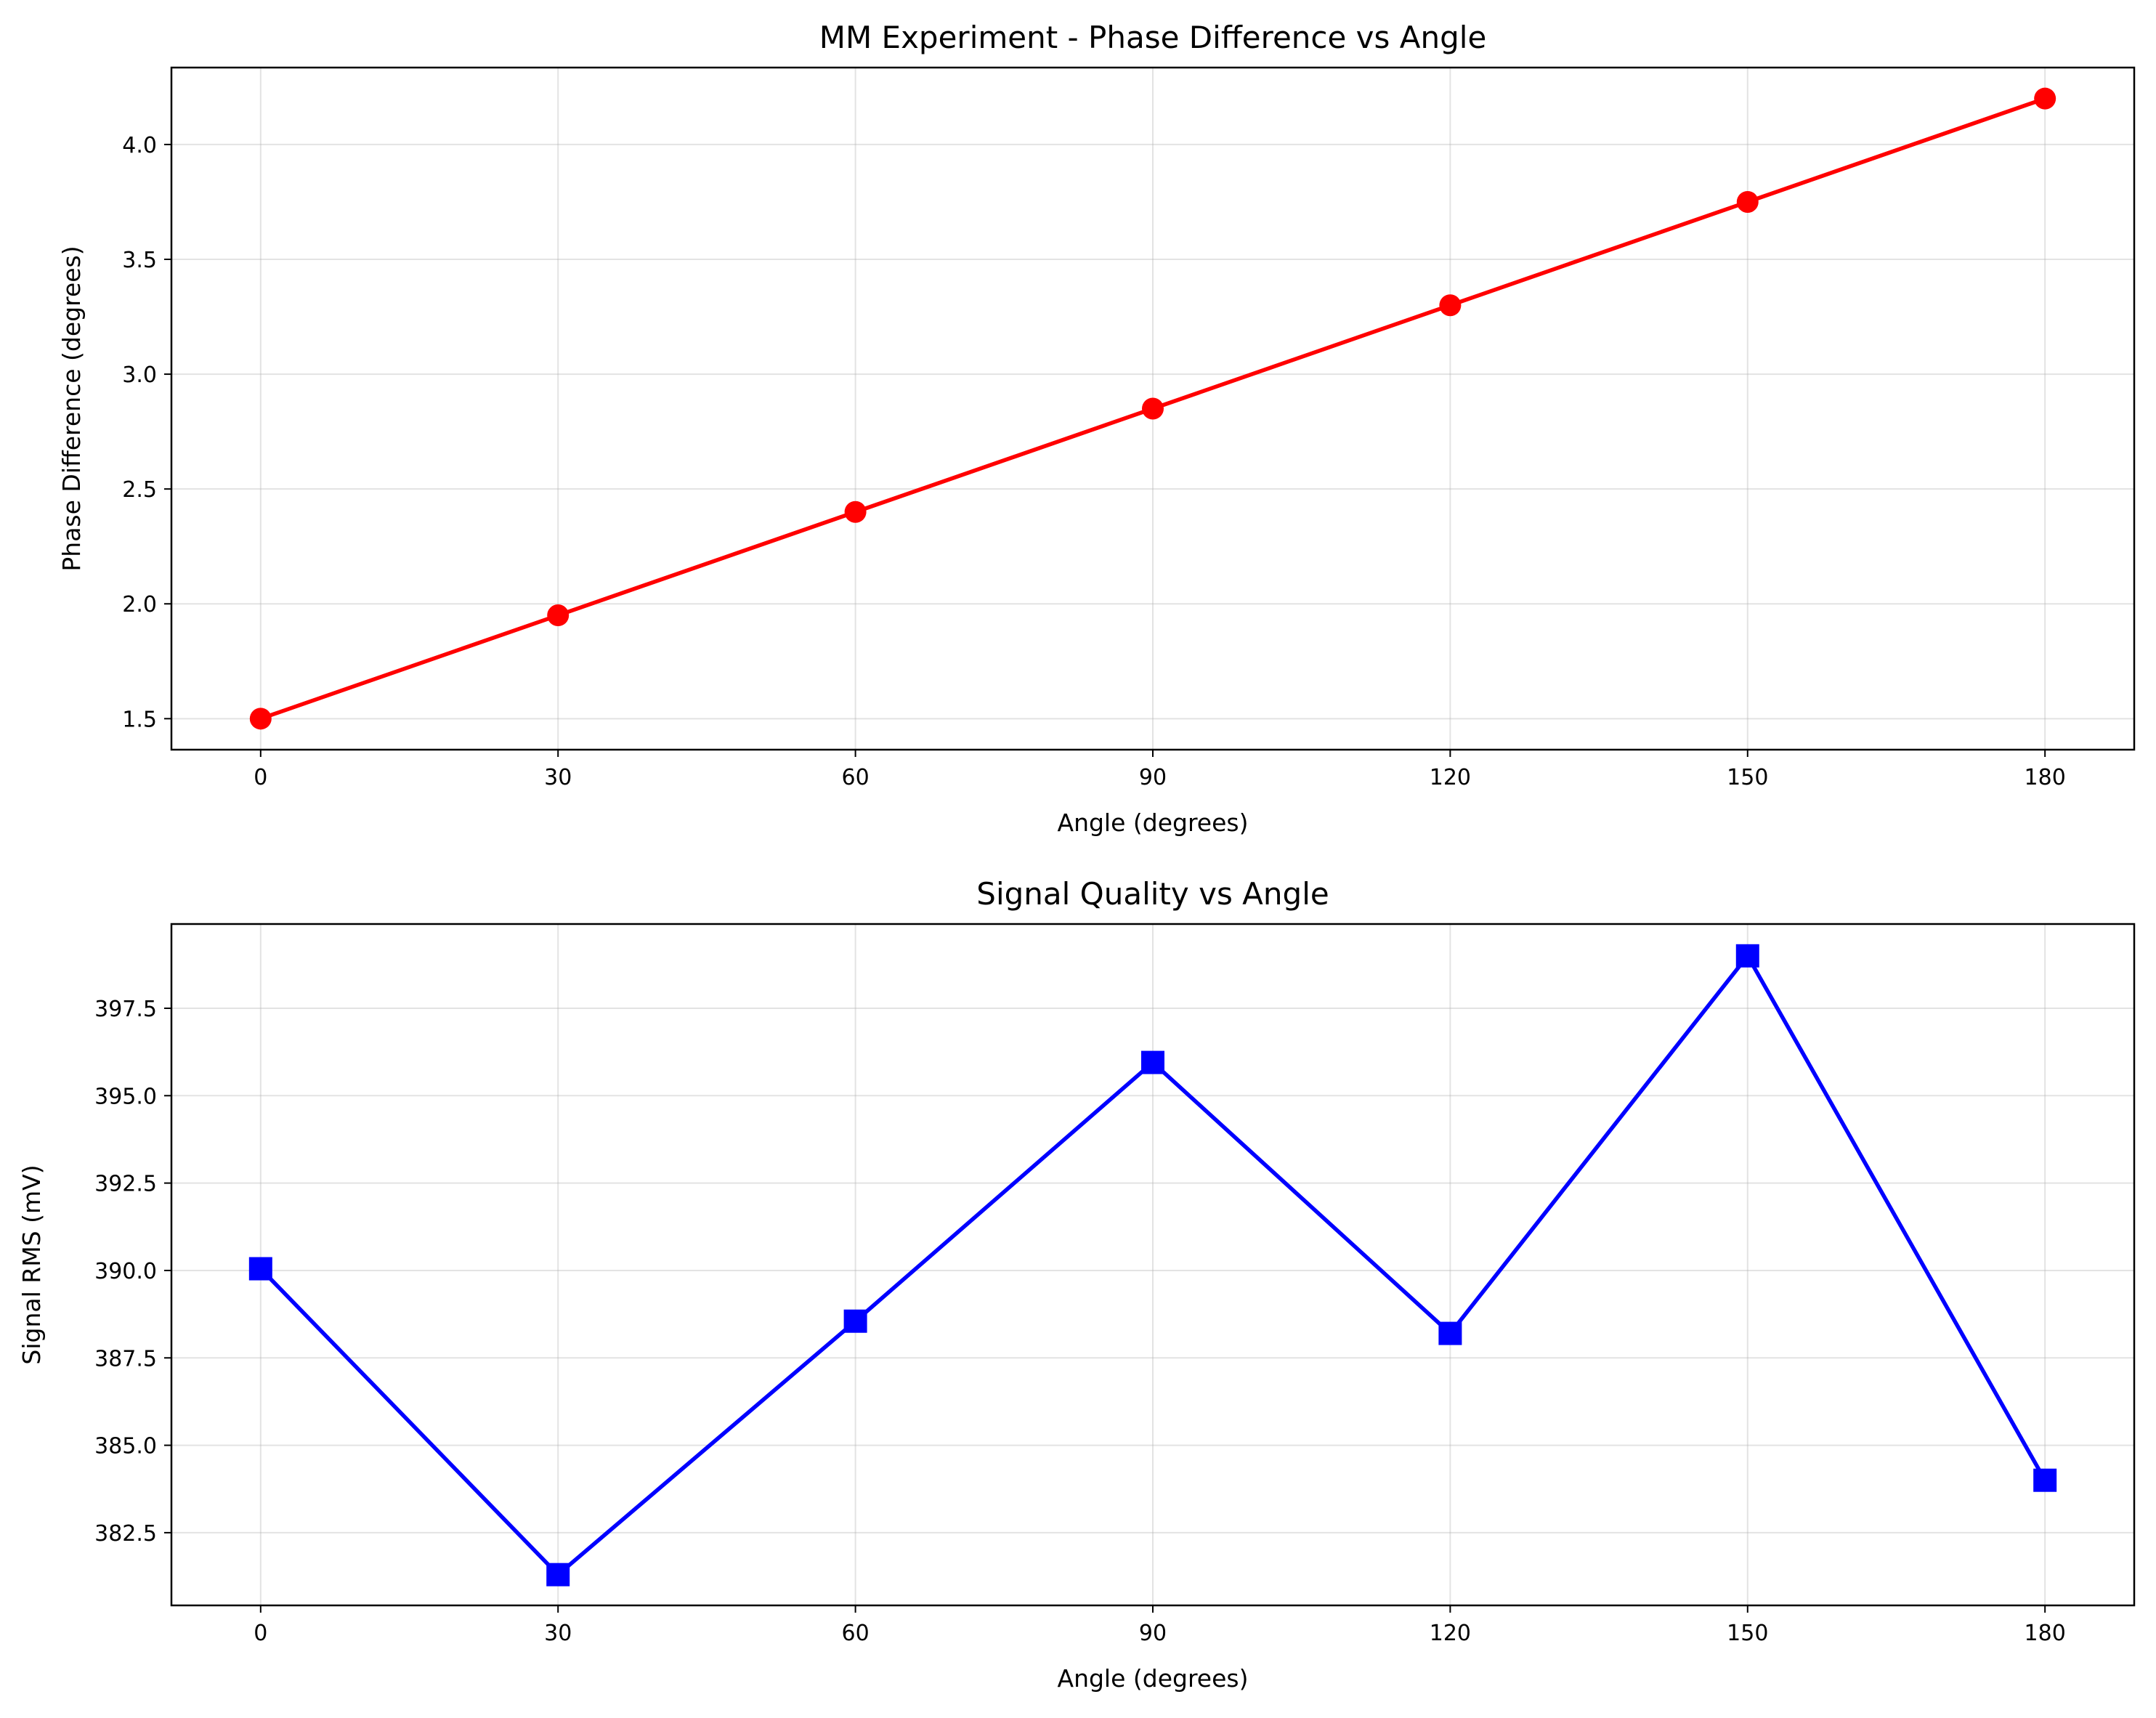 This screenshot has width=2156, height=1718. Describe the element at coordinates (125, 1358) in the screenshot. I see `y-tick-label: 387.5` at that location.